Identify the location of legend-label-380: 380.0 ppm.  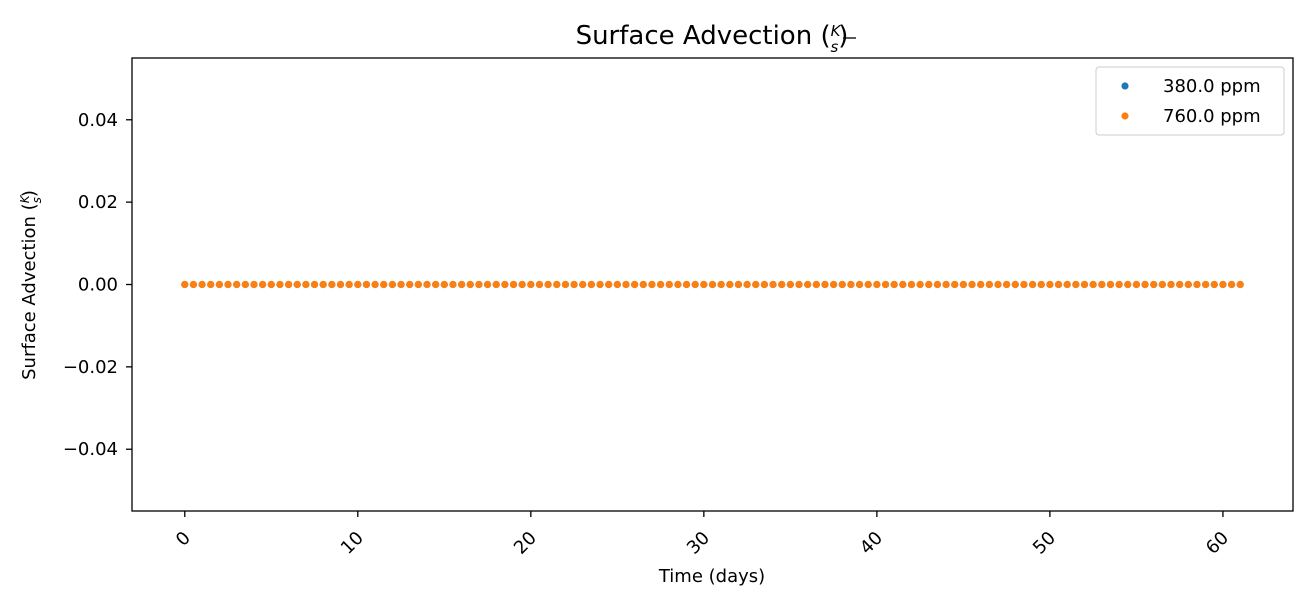
(1212, 86).